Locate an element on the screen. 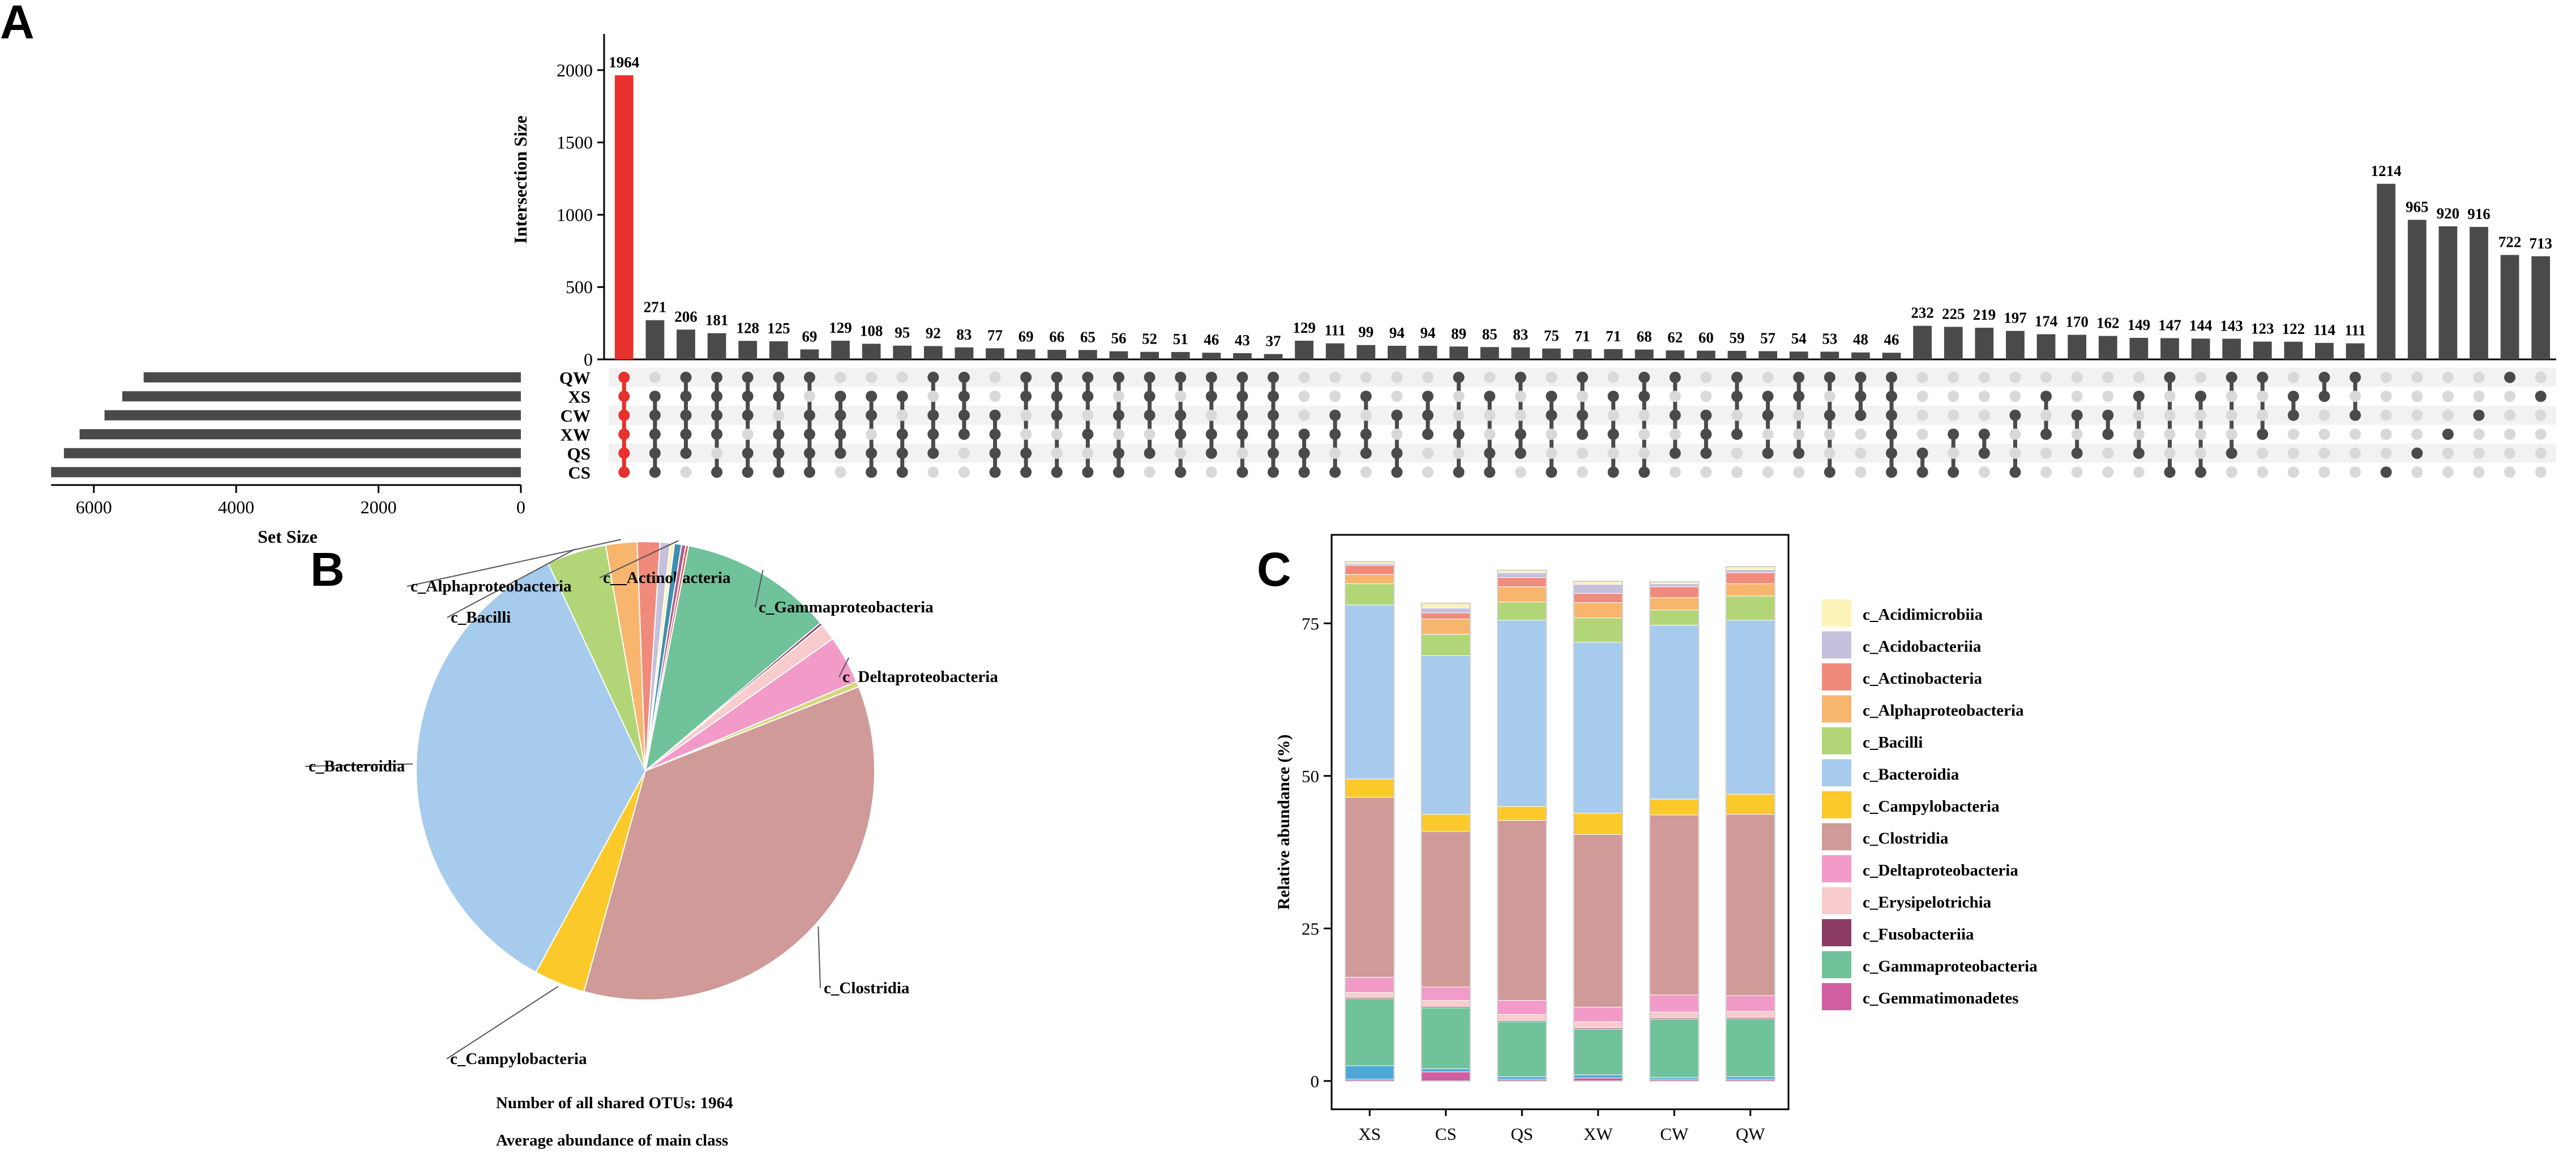 This screenshot has width=2576, height=1154. intersection-value-label: 43 is located at coordinates (1242, 340).